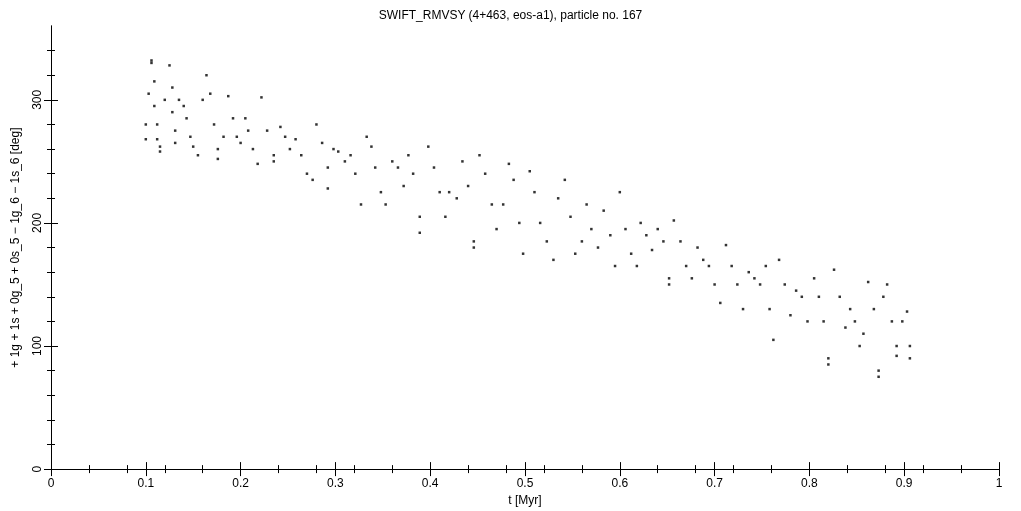 The height and width of the screenshot is (511, 1021). Describe the element at coordinates (241, 483) in the screenshot. I see `x-tick-label: 0.2` at that location.